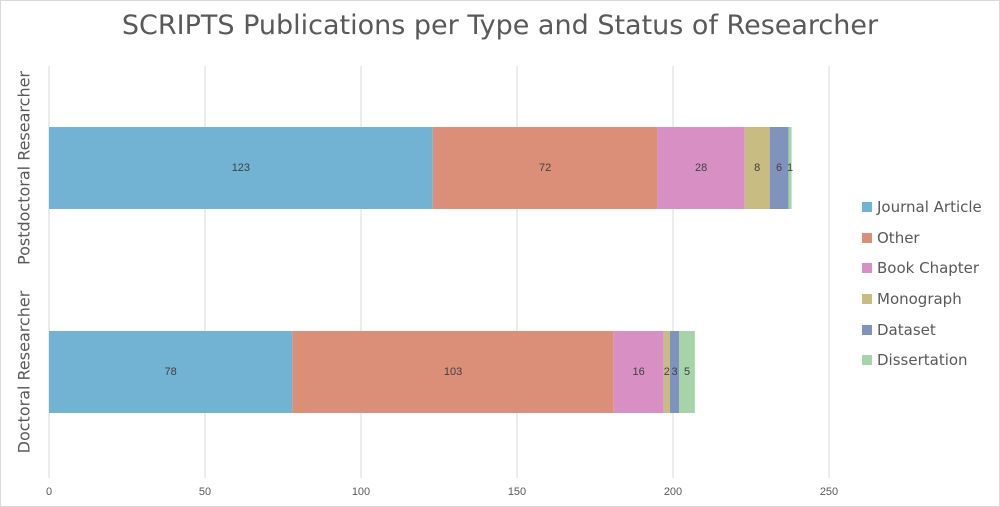  I want to click on legend-label: Other, so click(898, 237).